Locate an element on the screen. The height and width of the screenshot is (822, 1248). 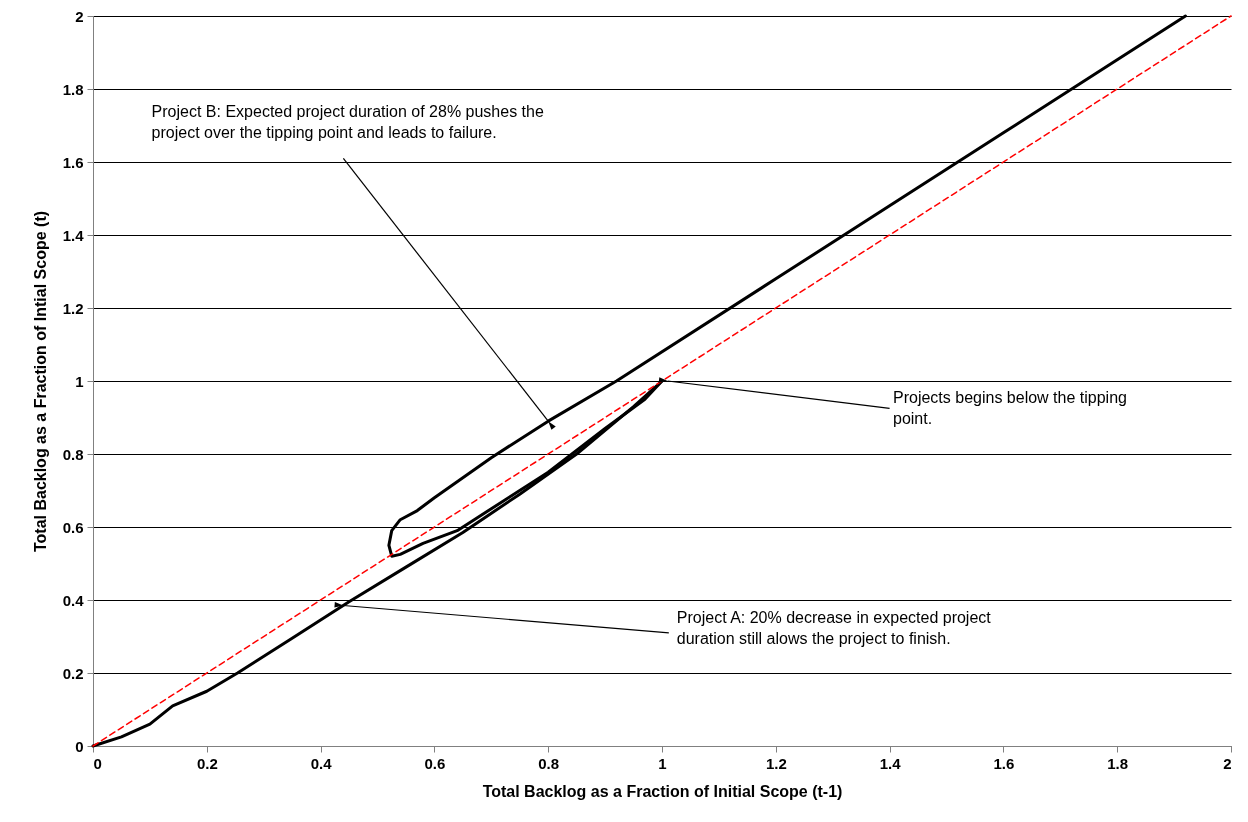
y-tick-label: 1.8 is located at coordinates (73, 89).